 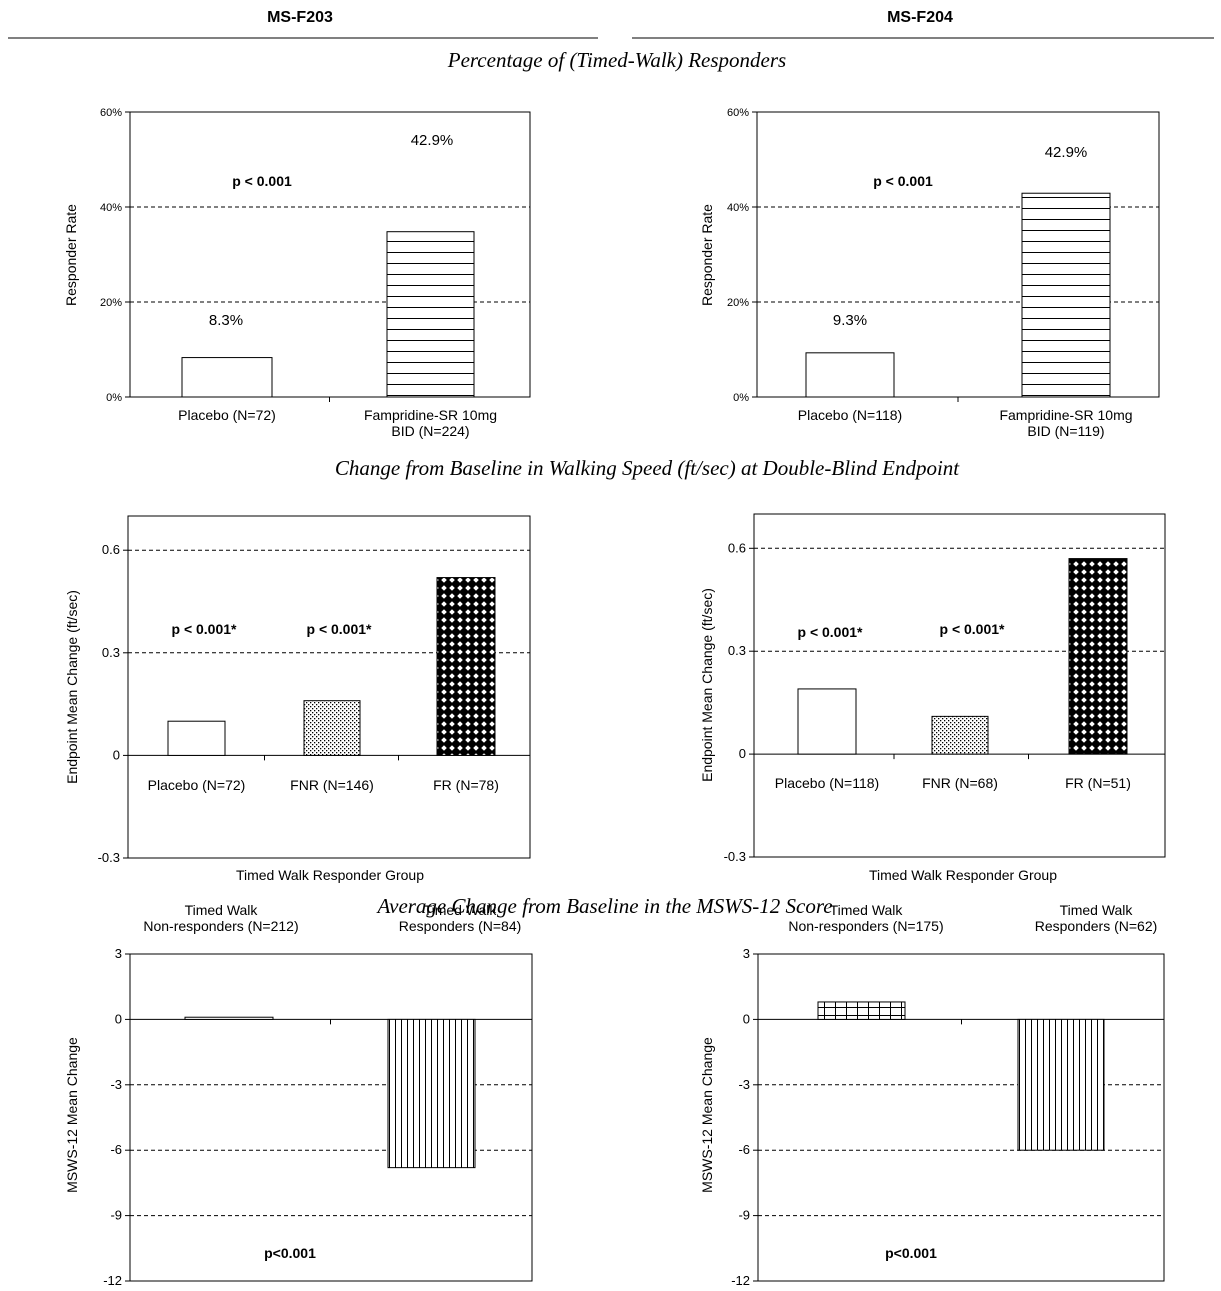 What do you see at coordinates (332, 785) in the screenshot?
I see `category-label: FNR (N=146)` at bounding box center [332, 785].